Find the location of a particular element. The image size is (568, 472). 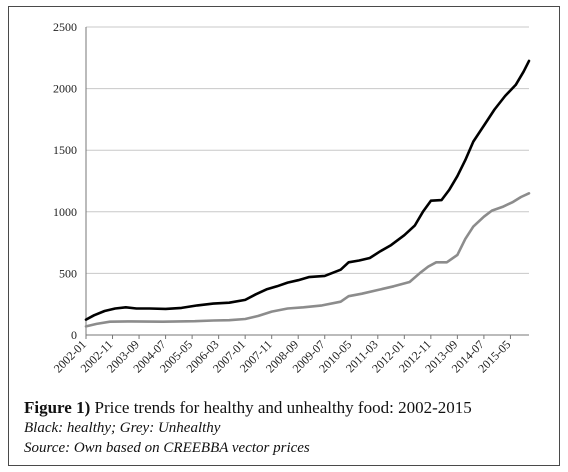

y-tick-label: 2500 is located at coordinates (65, 27).